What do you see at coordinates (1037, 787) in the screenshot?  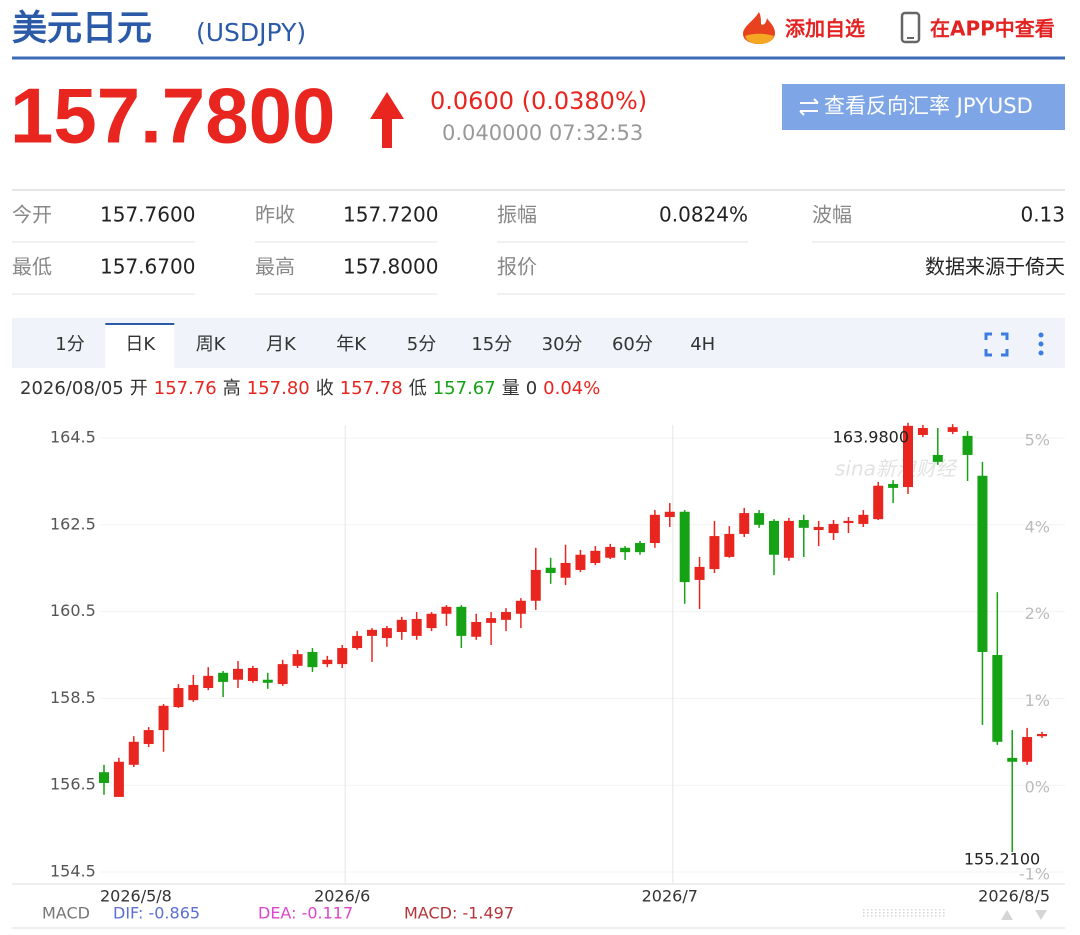 I see `y2-tick-label: 0%` at bounding box center [1037, 787].